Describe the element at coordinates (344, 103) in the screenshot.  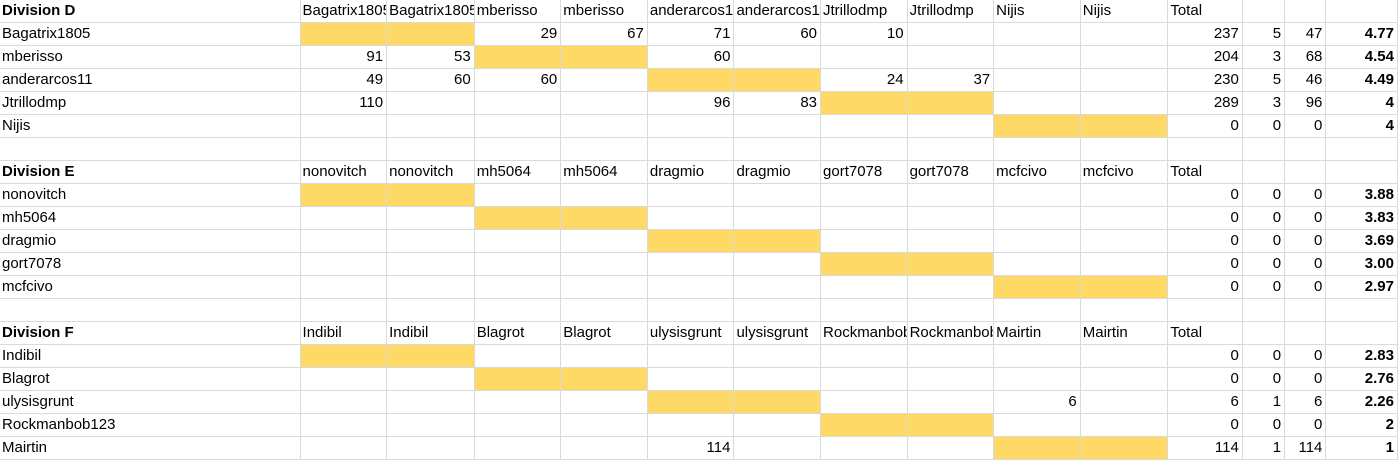
I see `sheet-cell: 110` at that location.